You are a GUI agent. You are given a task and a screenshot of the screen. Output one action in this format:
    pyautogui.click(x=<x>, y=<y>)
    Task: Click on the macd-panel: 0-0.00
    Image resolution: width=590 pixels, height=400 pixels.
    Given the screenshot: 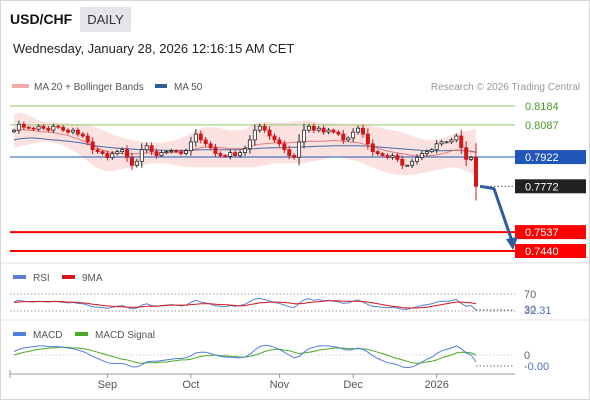 What is the action you would take?
    pyautogui.click(x=279, y=358)
    